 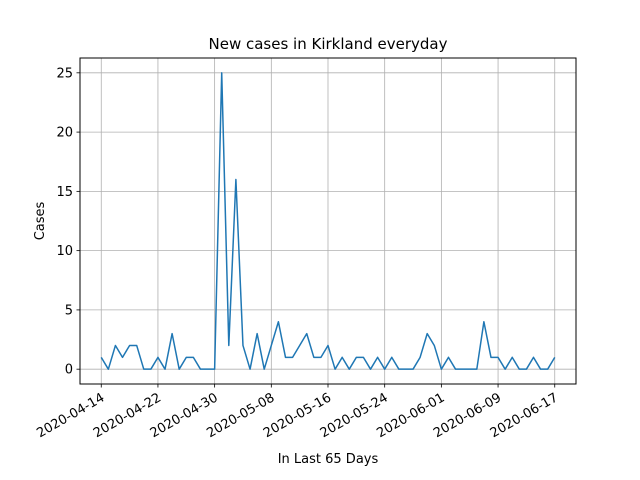 What do you see at coordinates (40, 220) in the screenshot?
I see `y-axis-label: Cases` at bounding box center [40, 220].